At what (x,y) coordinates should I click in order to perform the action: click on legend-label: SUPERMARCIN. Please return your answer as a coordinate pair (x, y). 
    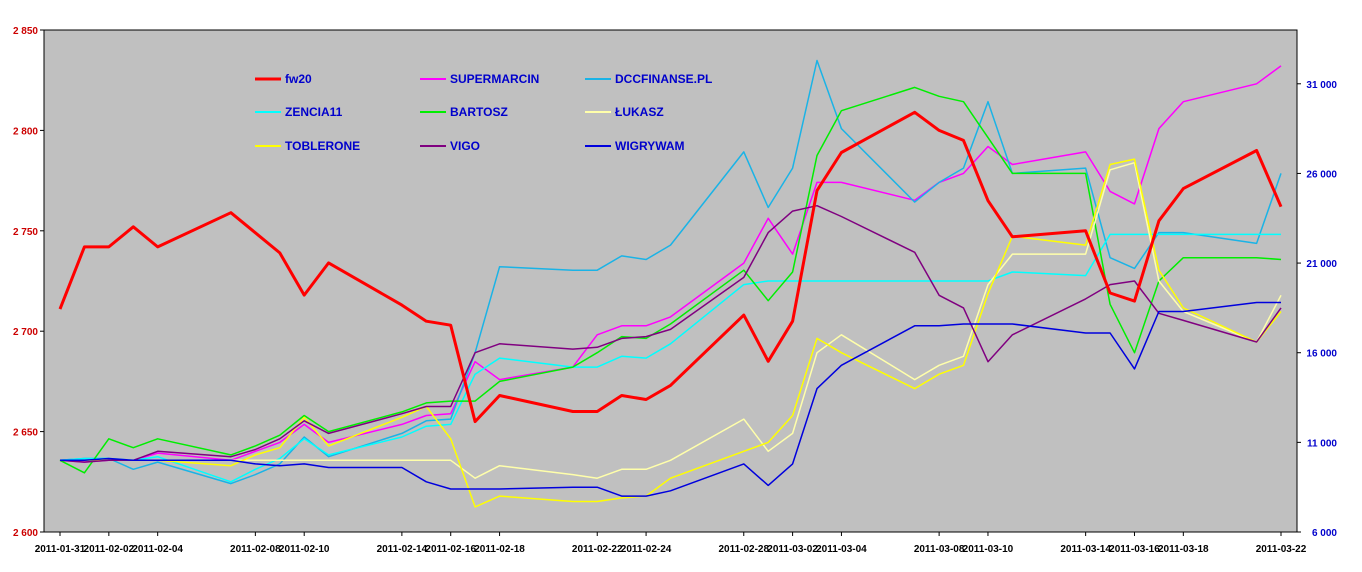
    Looking at the image, I should click on (494, 79).